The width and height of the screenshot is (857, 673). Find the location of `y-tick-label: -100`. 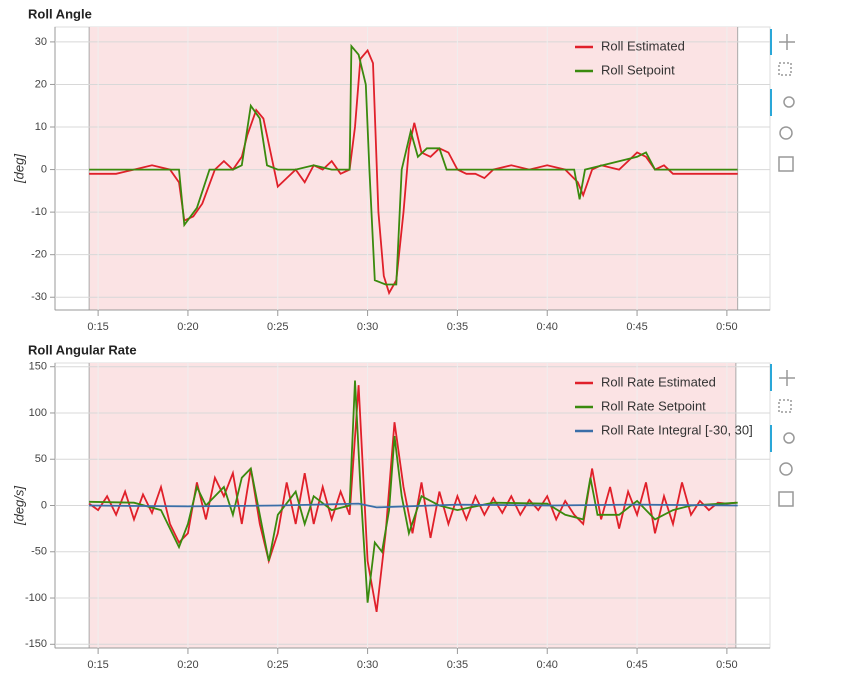

y-tick-label: -100 is located at coordinates (36, 598).